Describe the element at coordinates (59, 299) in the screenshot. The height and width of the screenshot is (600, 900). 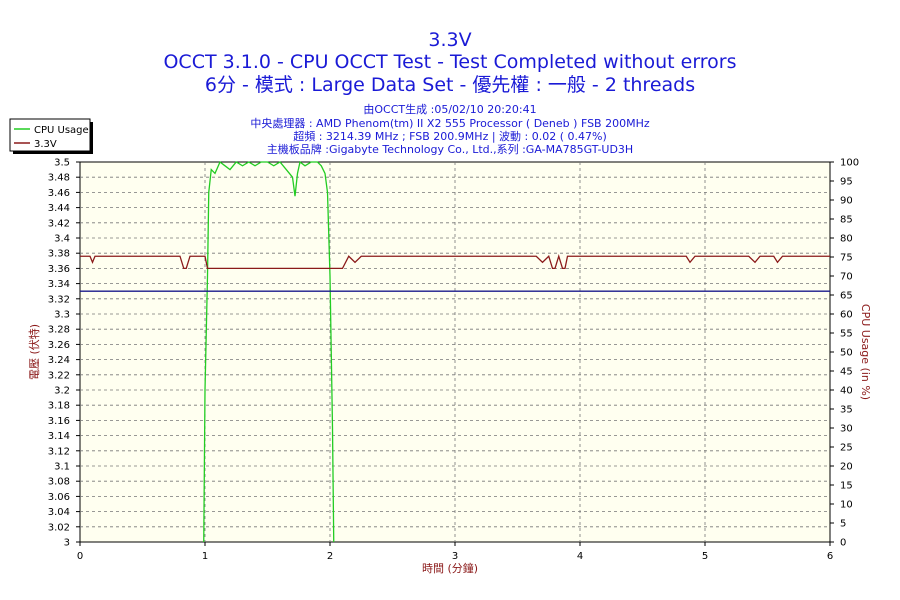
I see `y-tick-label: 3.32` at that location.